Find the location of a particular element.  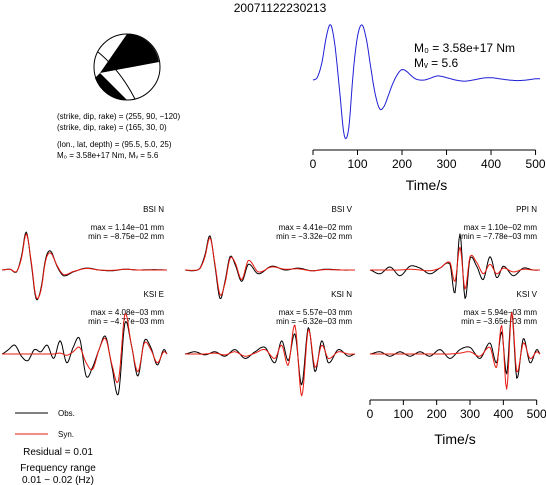

max-amplitude-label: max = 1.10e−02 mm is located at coordinates (501, 227).